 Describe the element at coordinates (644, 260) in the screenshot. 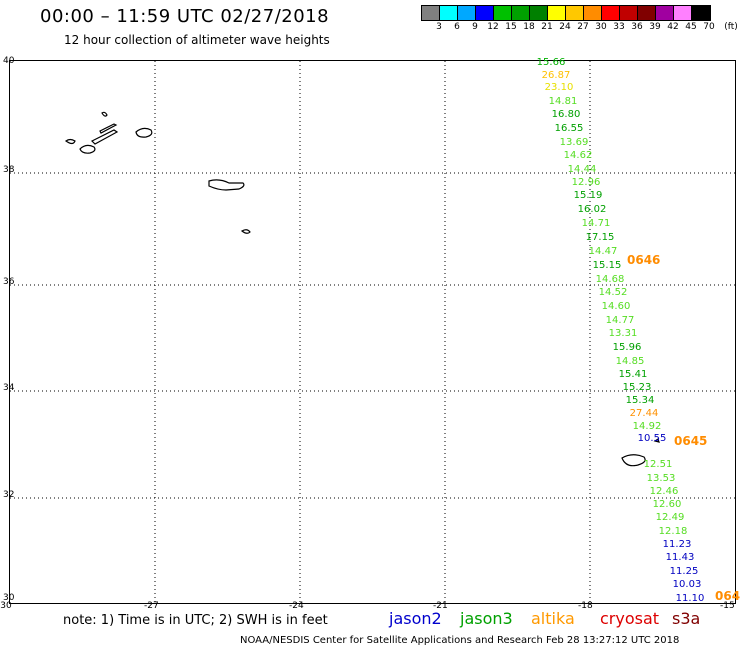

I see `pass-time-label: 0646` at that location.